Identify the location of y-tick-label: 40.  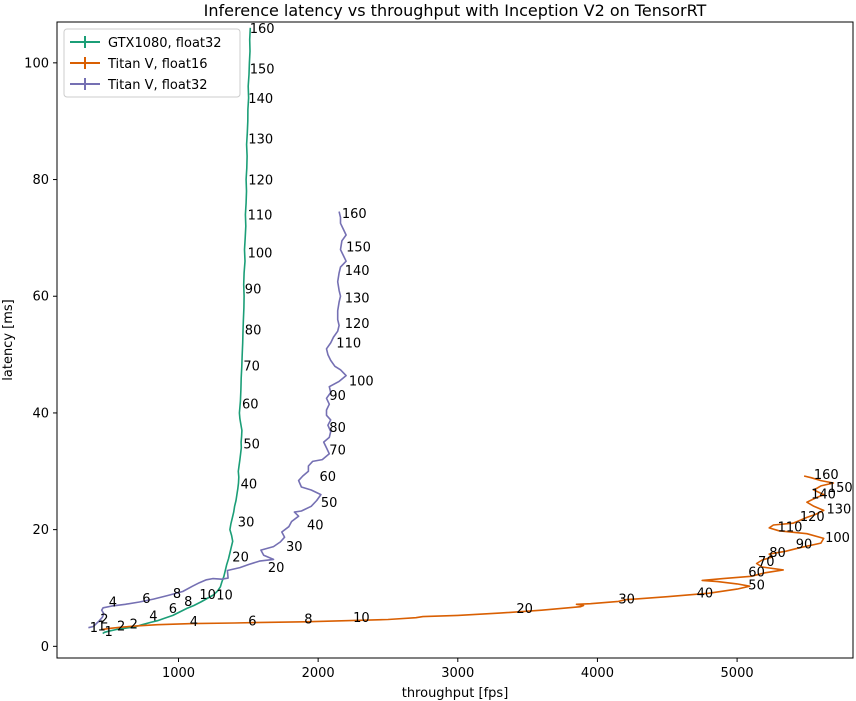
(40, 413).